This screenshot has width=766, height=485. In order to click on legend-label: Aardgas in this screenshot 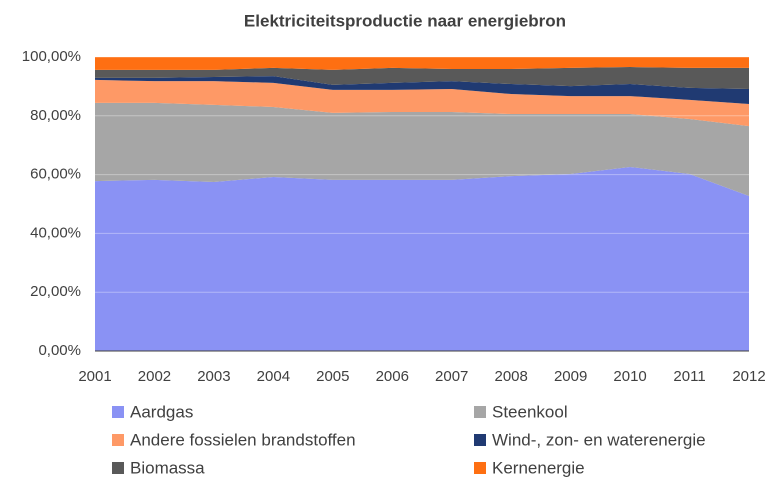, I will do `click(161, 411)`.